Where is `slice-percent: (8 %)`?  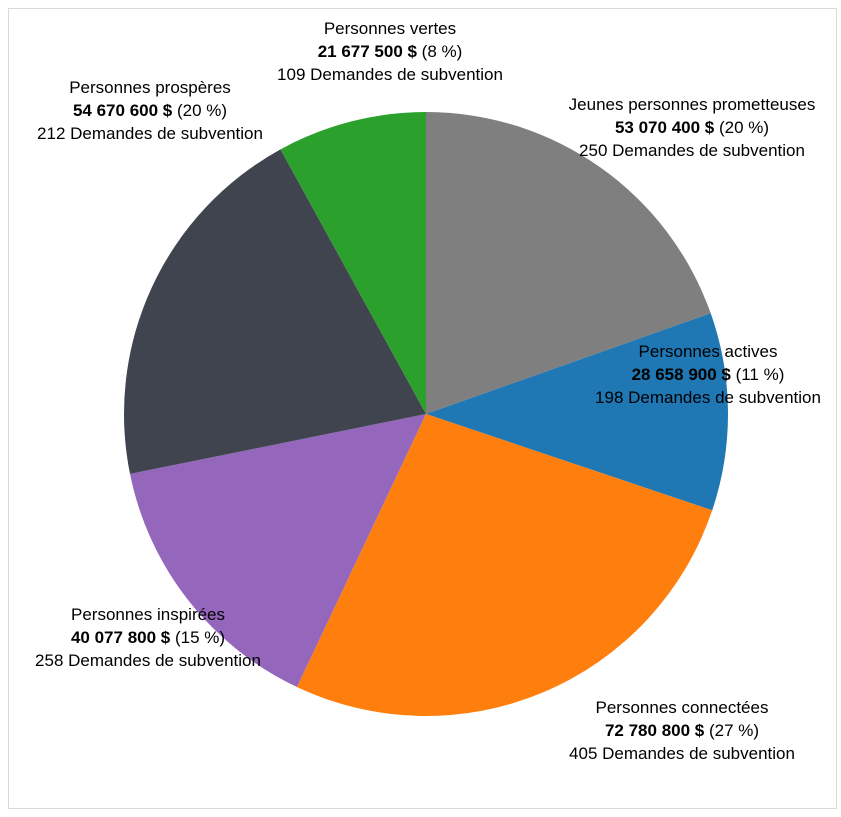 slice-percent: (8 %) is located at coordinates (442, 51).